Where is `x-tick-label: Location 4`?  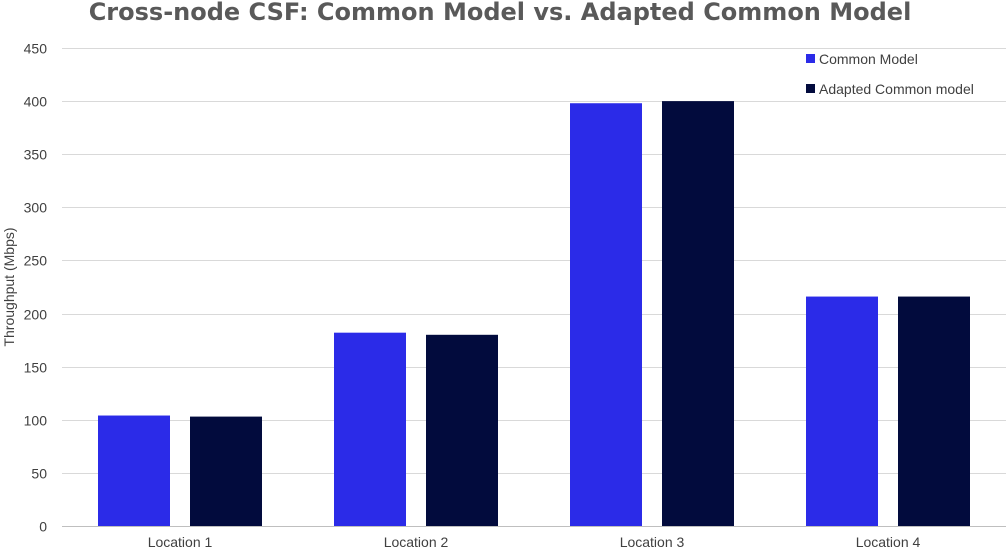
x-tick-label: Location 4 is located at coordinates (888, 542).